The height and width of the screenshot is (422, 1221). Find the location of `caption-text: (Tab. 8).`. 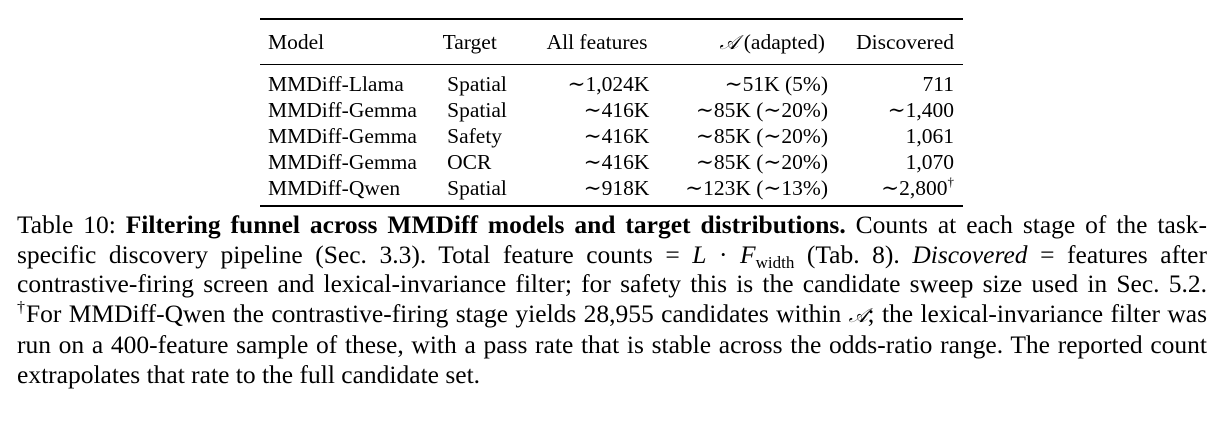

caption-text: (Tab. 8). is located at coordinates (853, 254).